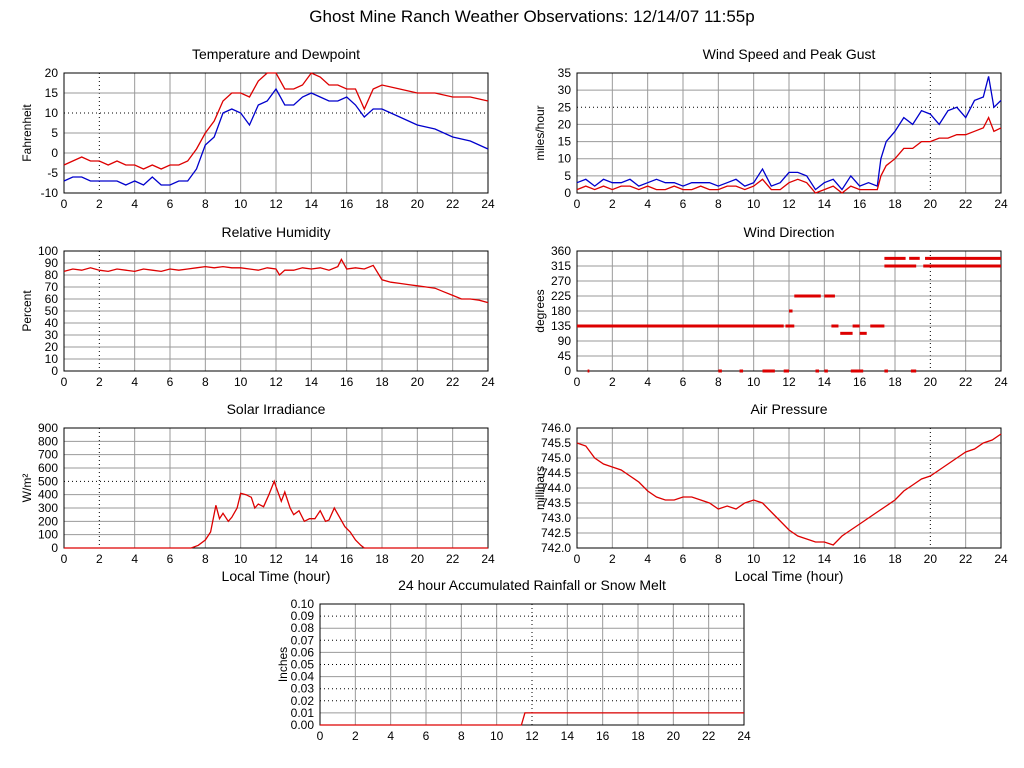  Describe the element at coordinates (48, 428) in the screenshot. I see `solar-ytick-label: 900` at that location.